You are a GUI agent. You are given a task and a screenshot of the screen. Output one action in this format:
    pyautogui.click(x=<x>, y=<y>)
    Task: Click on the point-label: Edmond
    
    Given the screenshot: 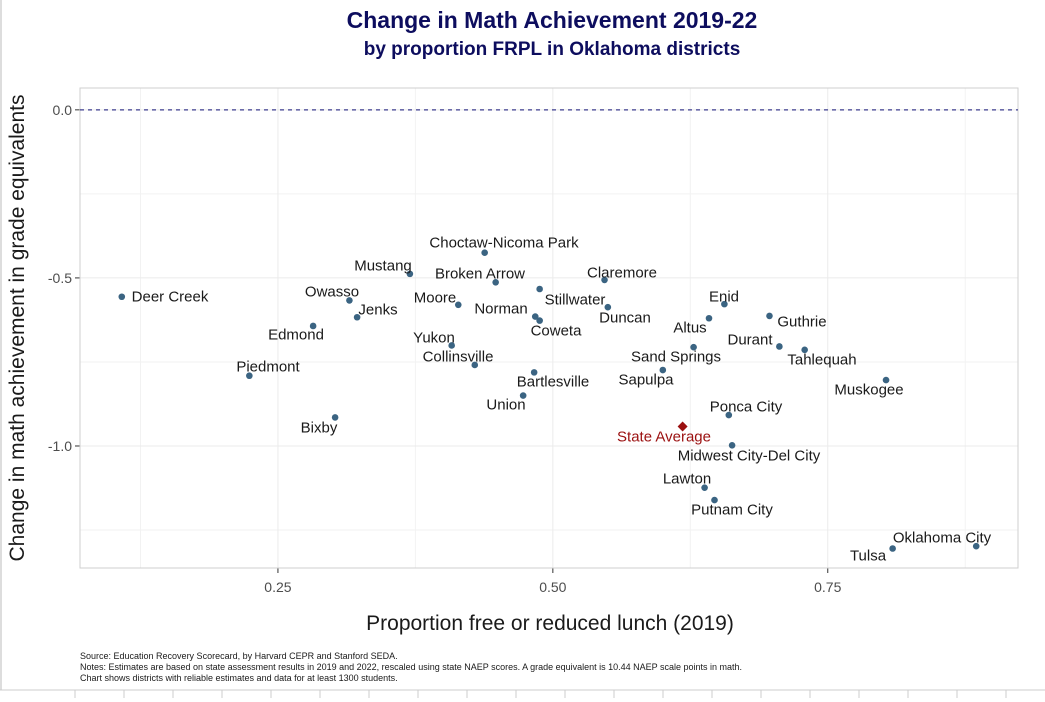 What is the action you would take?
    pyautogui.click(x=296, y=335)
    